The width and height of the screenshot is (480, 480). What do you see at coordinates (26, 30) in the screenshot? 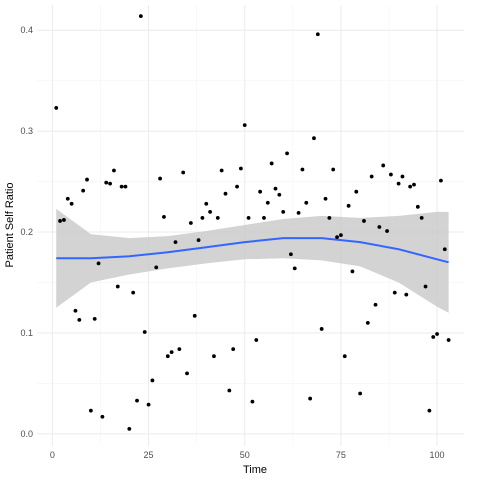
I see `y-tick-label: 0.4` at bounding box center [26, 30].